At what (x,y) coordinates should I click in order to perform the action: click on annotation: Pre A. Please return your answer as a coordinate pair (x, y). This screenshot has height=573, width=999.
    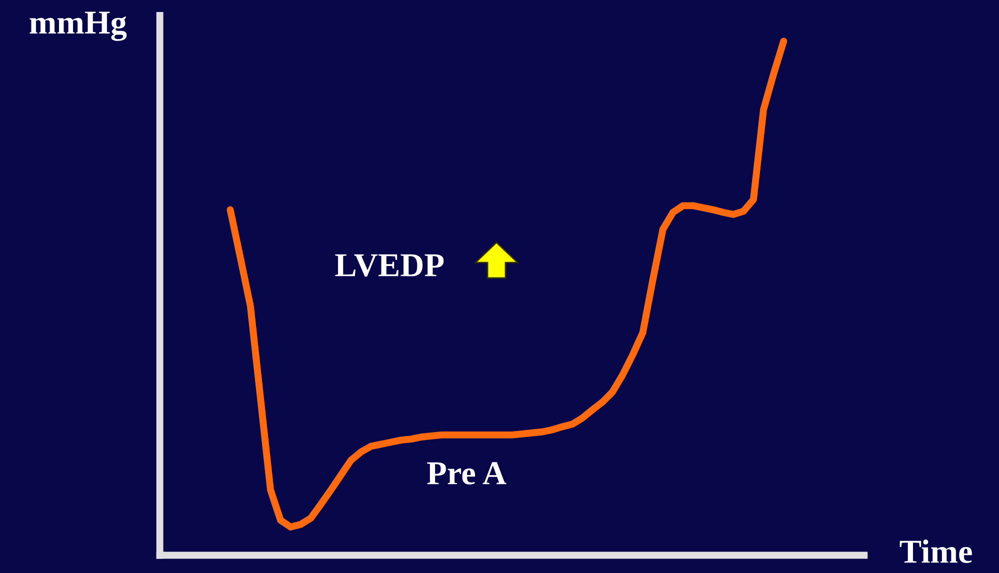
    Looking at the image, I should click on (466, 473).